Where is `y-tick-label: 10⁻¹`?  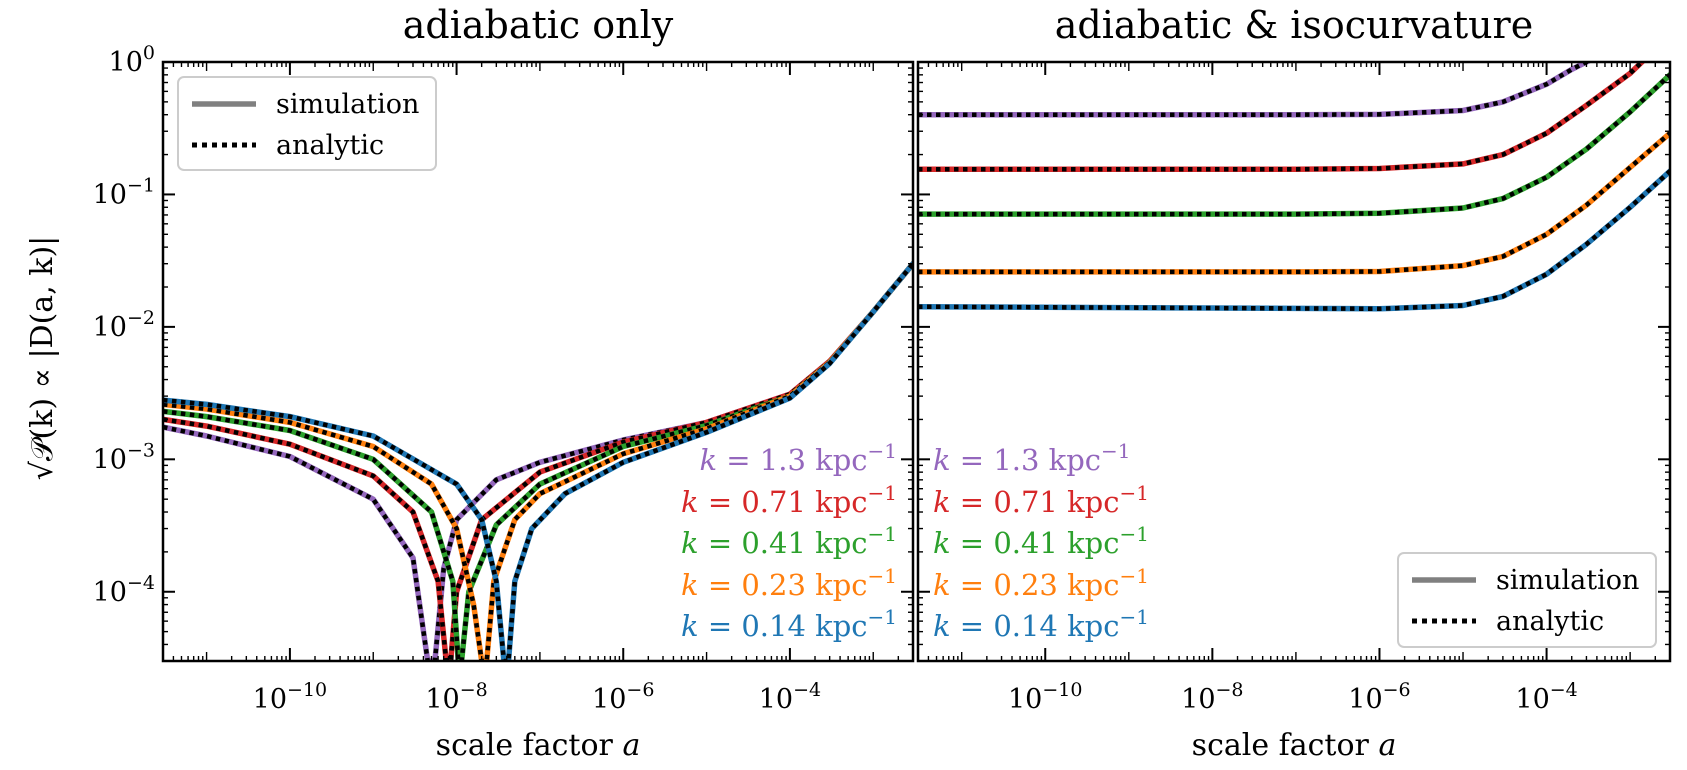 y-tick-label: 10⁻¹ is located at coordinates (124, 192).